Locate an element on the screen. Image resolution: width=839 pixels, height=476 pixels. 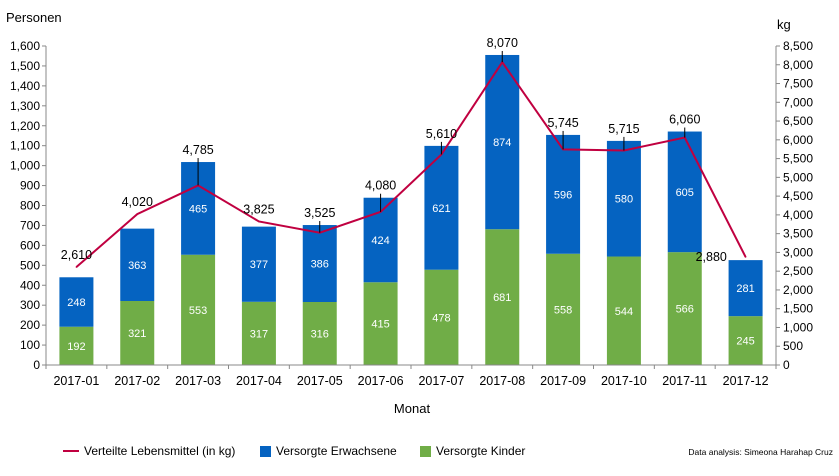
data-label-kinder: 321 is located at coordinates (137, 334).